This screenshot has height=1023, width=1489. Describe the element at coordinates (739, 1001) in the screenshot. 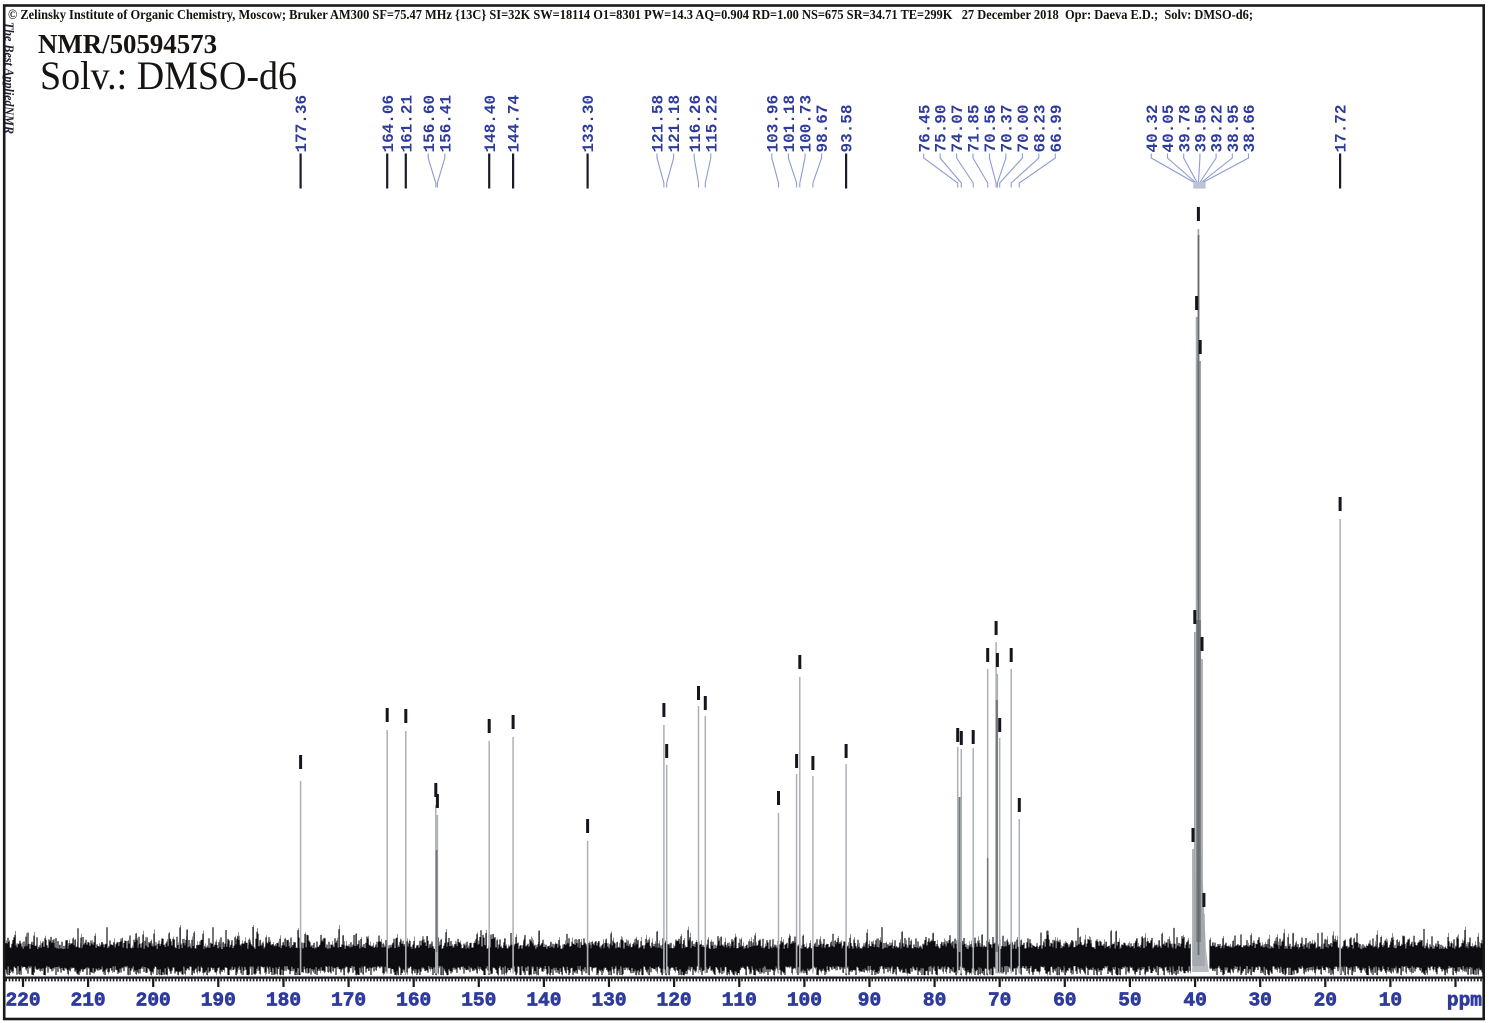

I see `svg-text: 110` at that location.